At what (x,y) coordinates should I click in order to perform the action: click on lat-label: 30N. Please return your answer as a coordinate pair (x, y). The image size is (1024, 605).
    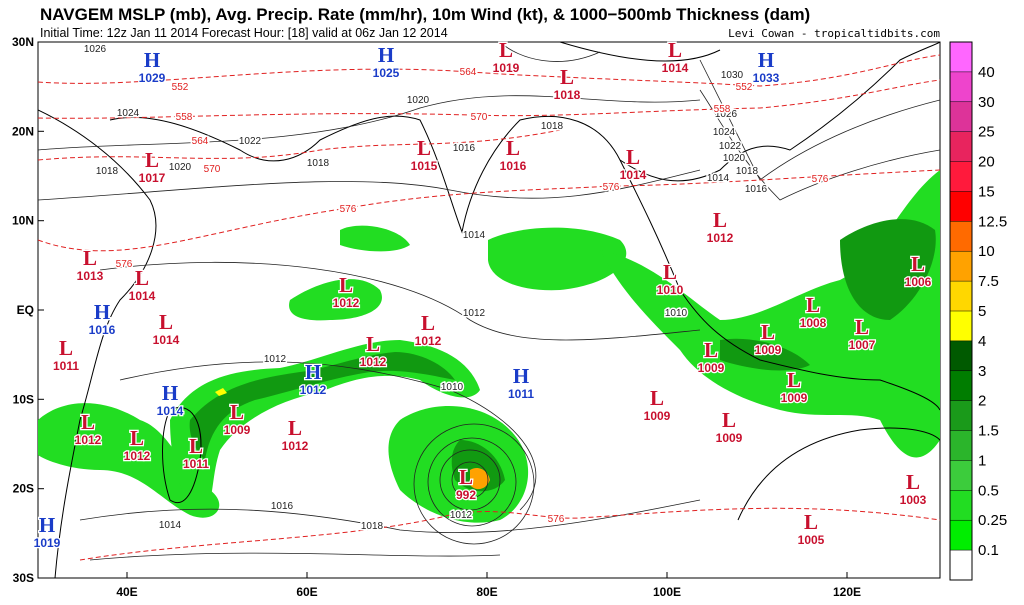
    Looking at the image, I should click on (23, 42).